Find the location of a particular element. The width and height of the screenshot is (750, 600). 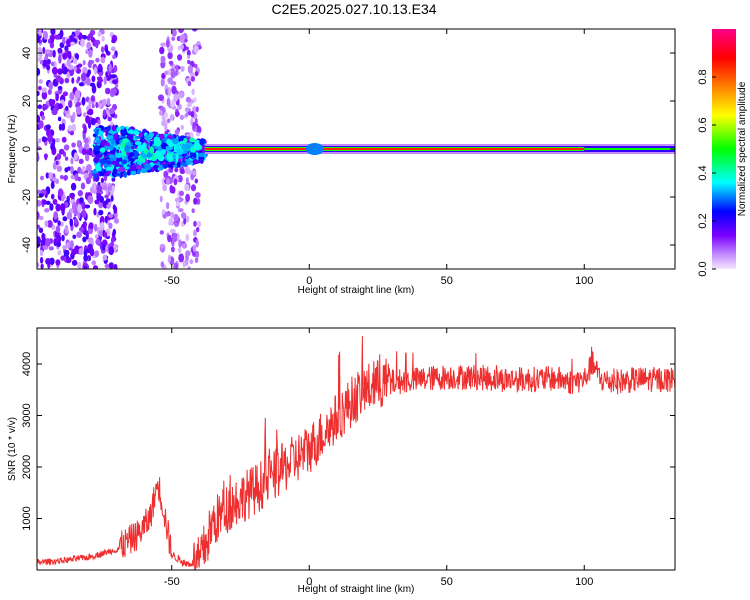

x-tick-label: -50 is located at coordinates (172, 281).